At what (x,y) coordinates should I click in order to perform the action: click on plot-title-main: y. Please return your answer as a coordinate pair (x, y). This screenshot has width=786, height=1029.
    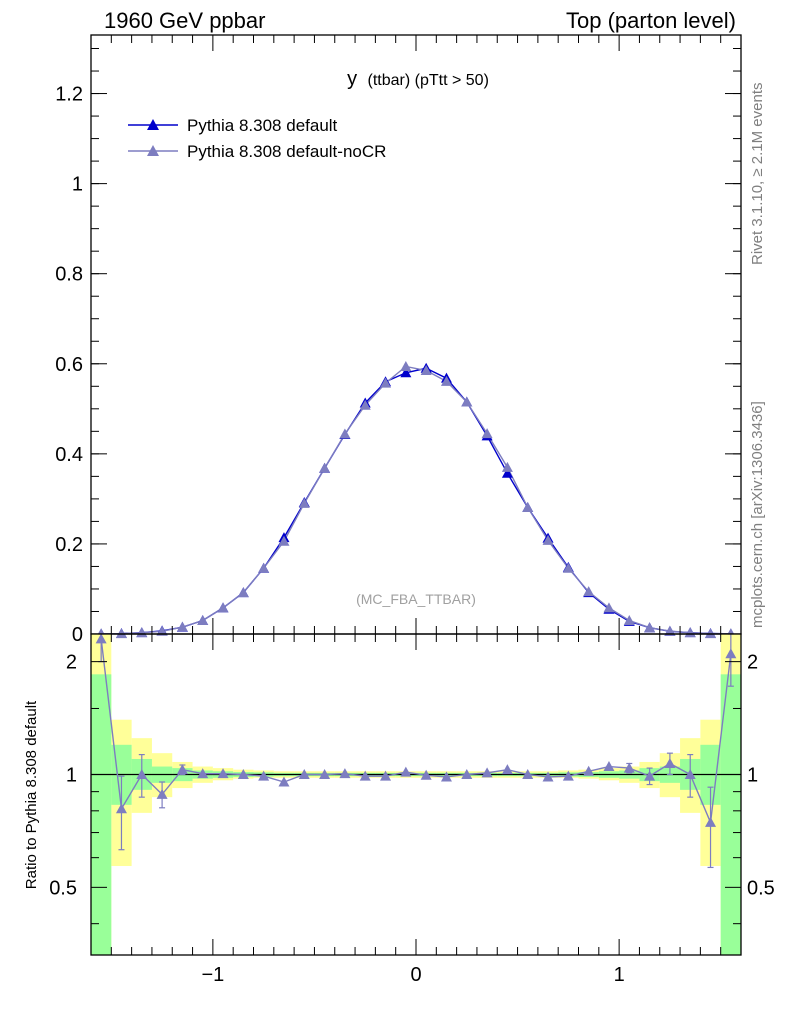
    Looking at the image, I should click on (352, 79).